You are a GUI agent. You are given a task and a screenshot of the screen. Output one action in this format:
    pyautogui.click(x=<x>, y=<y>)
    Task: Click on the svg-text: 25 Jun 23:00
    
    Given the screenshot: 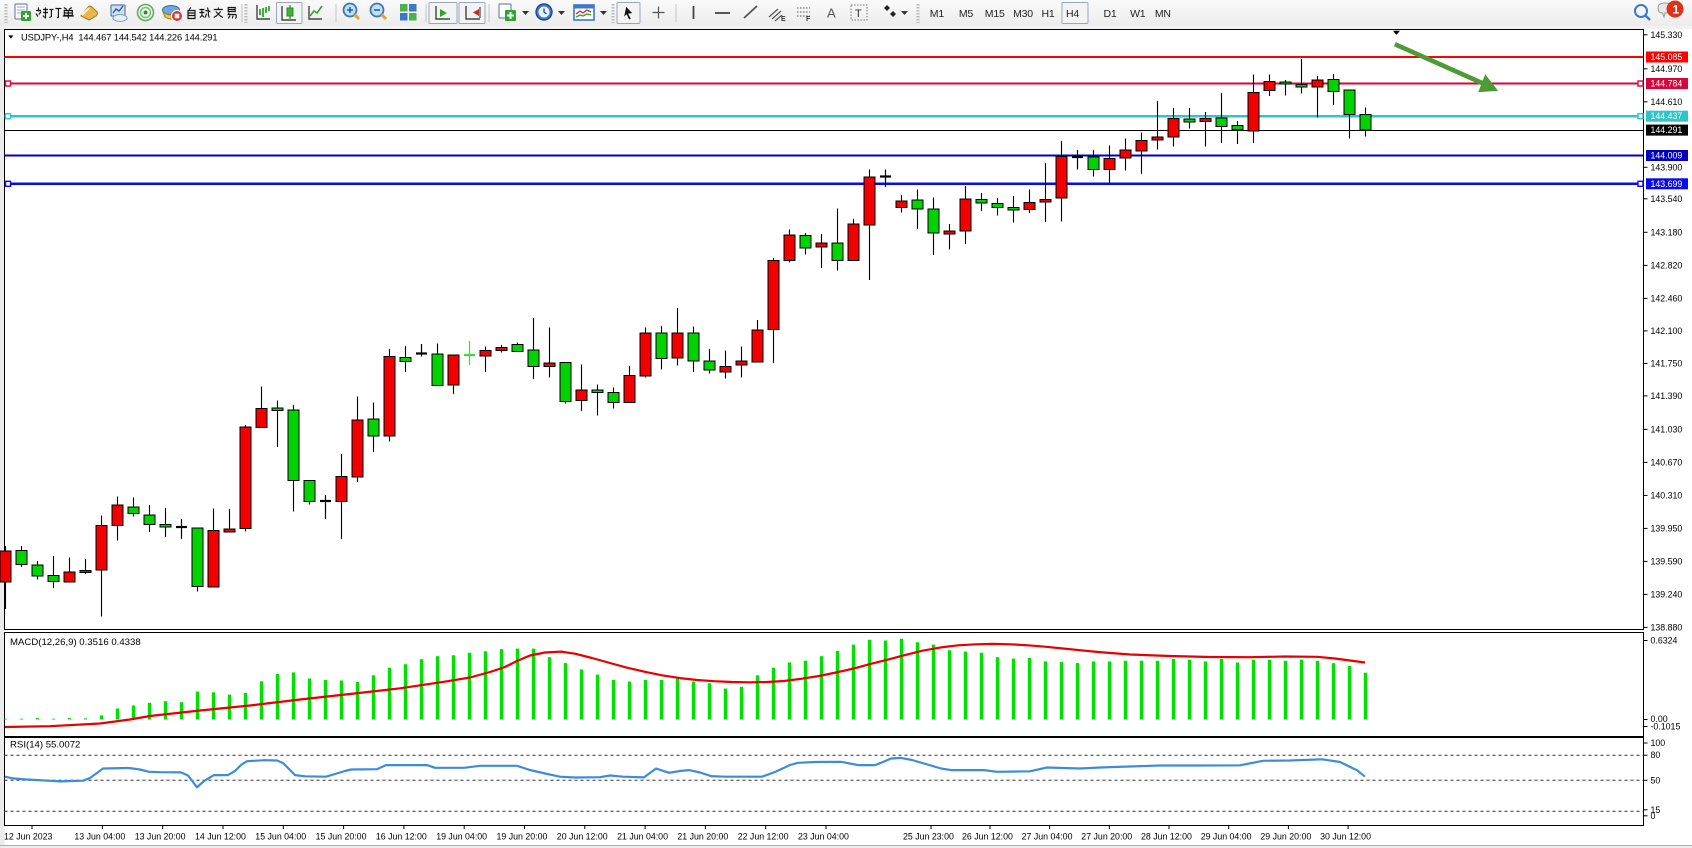 What is the action you would take?
    pyautogui.click(x=928, y=837)
    